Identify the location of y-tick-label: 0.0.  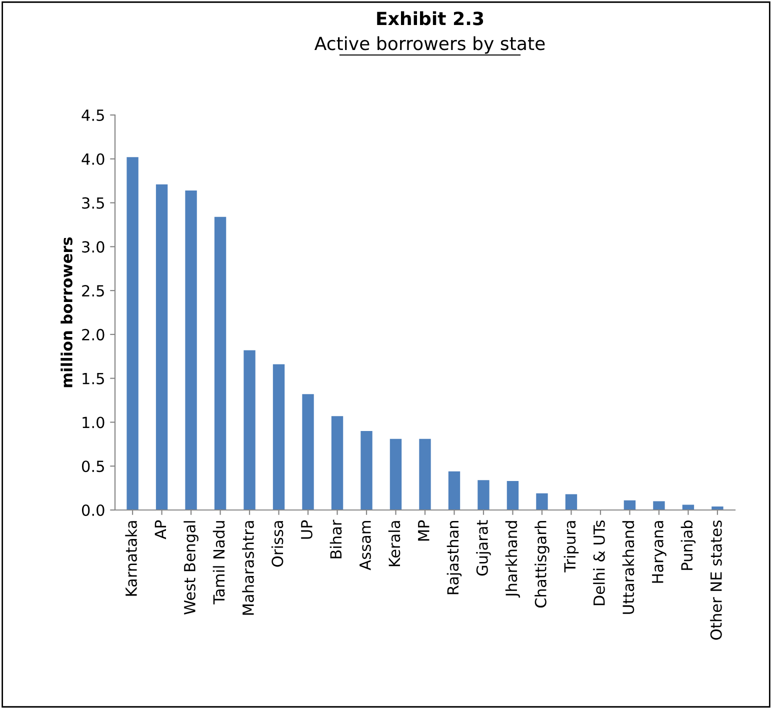
(93, 510).